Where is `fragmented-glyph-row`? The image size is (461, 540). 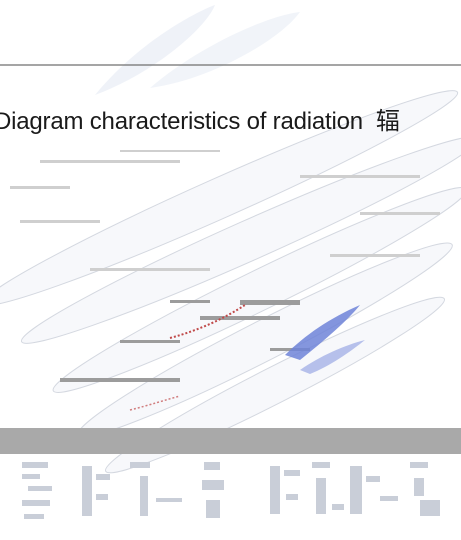 fragmented-glyph-row is located at coordinates (231, 490).